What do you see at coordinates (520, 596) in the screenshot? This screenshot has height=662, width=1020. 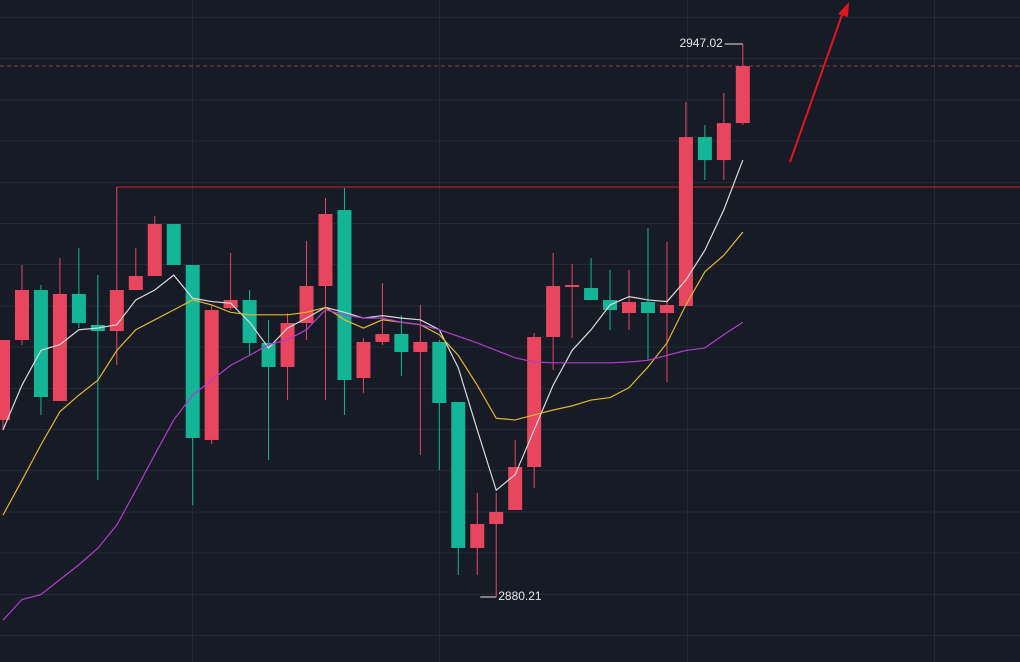 I see `low-label: 2880.21` at bounding box center [520, 596].